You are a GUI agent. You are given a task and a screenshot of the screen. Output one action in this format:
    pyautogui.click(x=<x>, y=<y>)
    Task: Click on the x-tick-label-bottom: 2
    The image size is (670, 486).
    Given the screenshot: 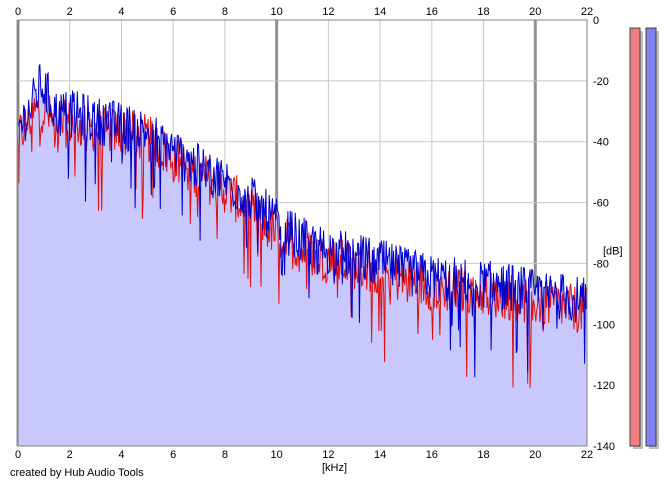 What is the action you would take?
    pyautogui.click(x=70, y=455)
    